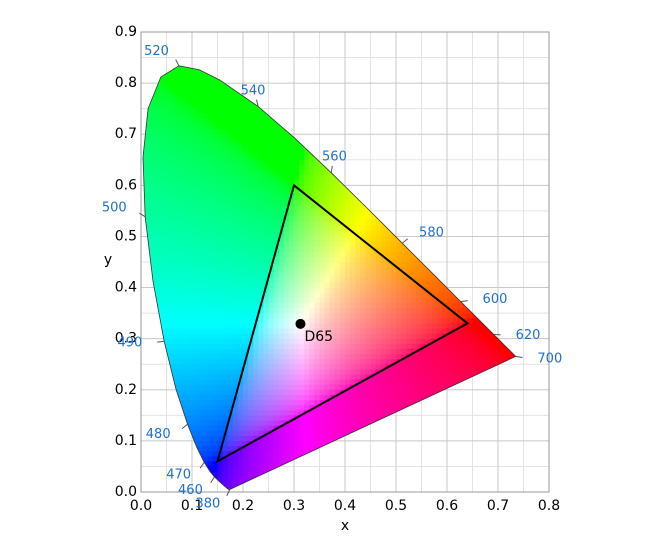 The height and width of the screenshot is (544, 660). I want to click on x-tick-label: 0.6, so click(447, 506).